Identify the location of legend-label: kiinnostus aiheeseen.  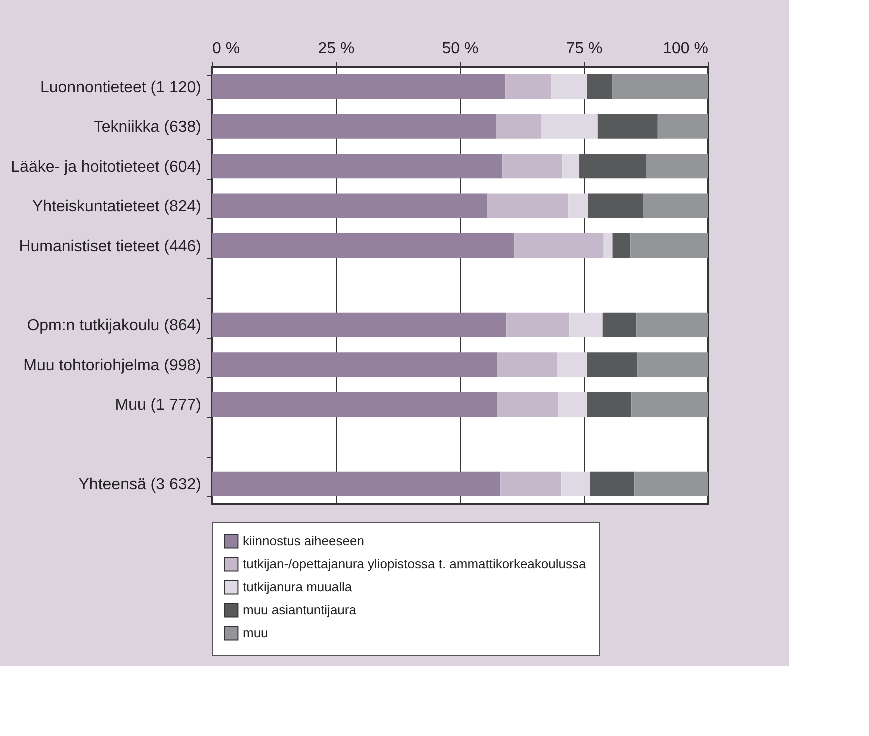
(303, 541).